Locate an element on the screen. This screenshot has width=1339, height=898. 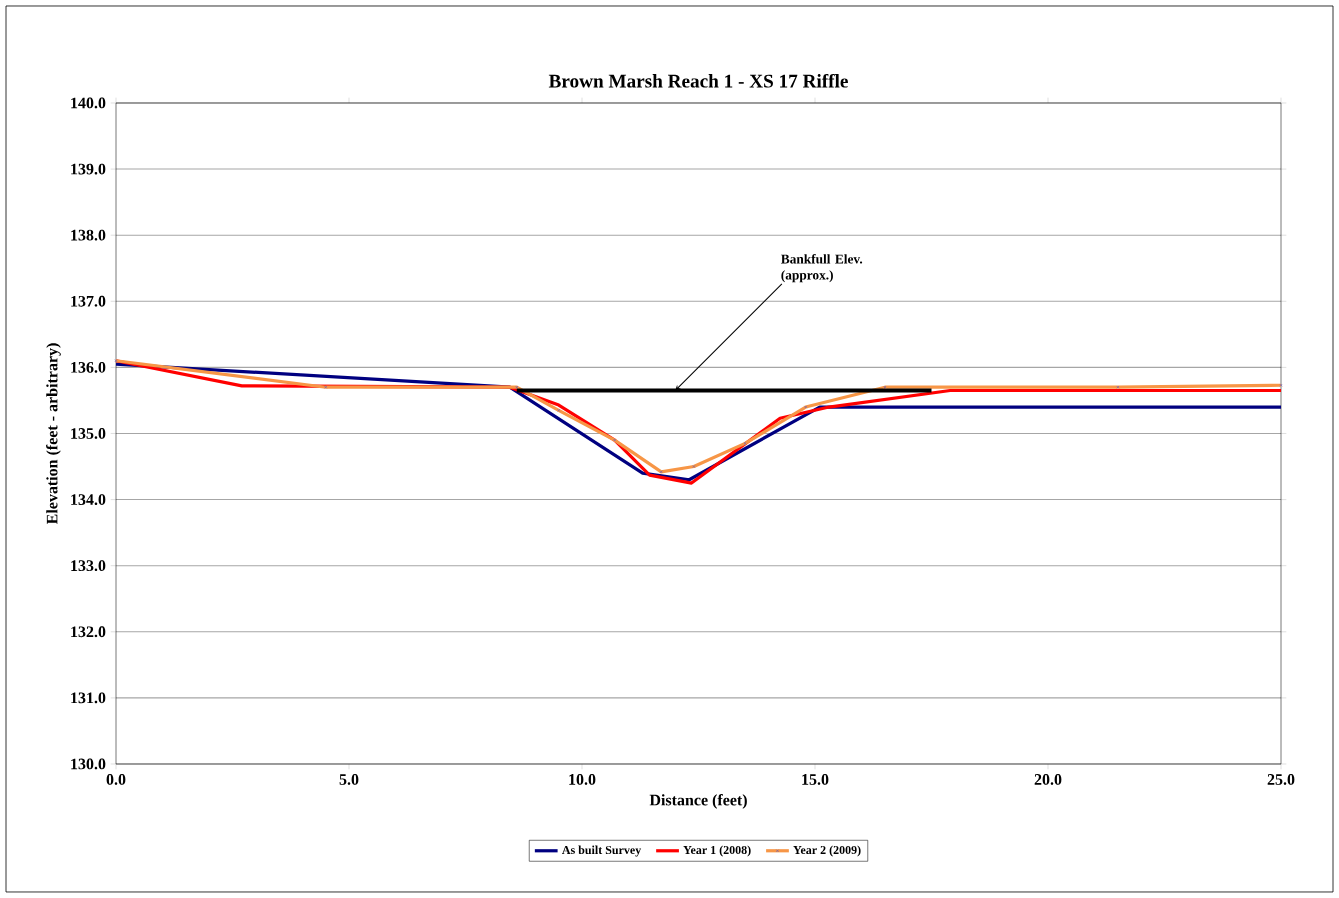
x-tick-label: 5.0 is located at coordinates (349, 779).